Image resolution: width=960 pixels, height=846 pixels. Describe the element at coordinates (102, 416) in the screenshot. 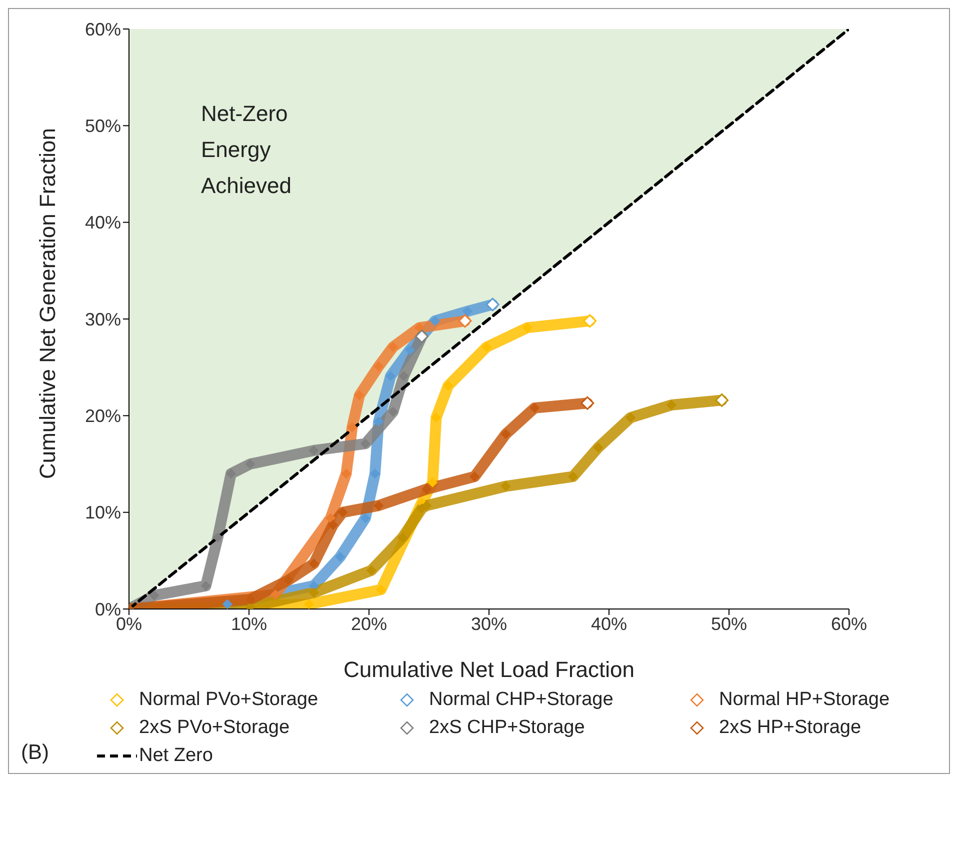

I see `y-tick-label: 20%` at that location.